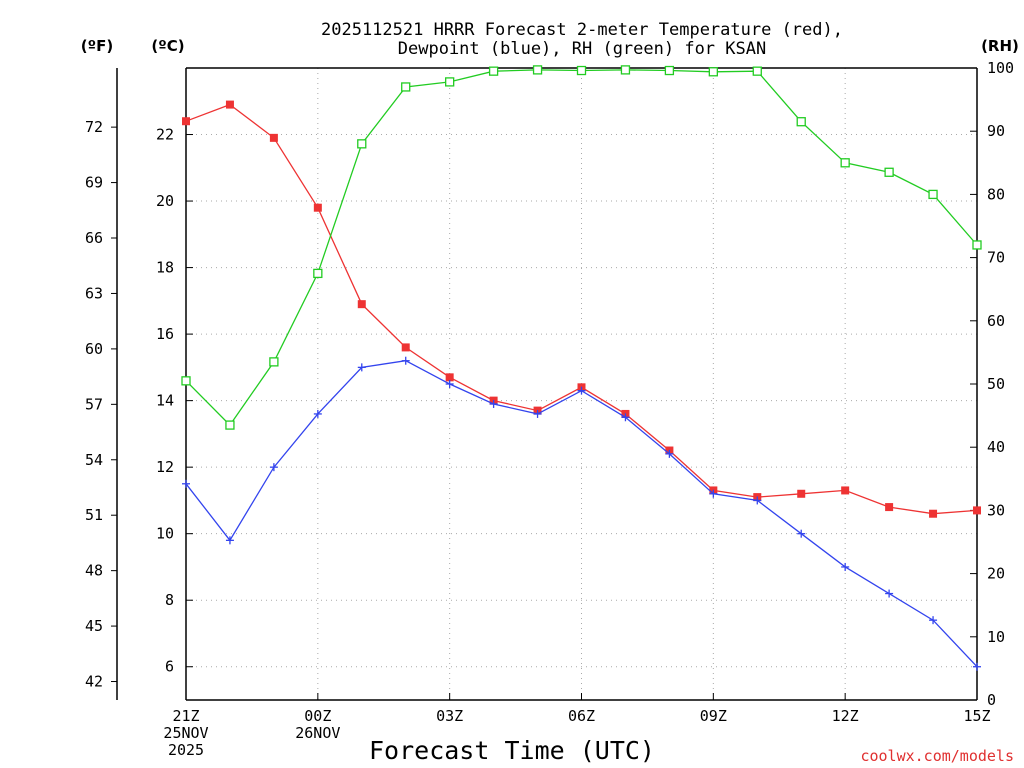  Describe the element at coordinates (996, 258) in the screenshot. I see `rh-tick-label: 70` at that location.